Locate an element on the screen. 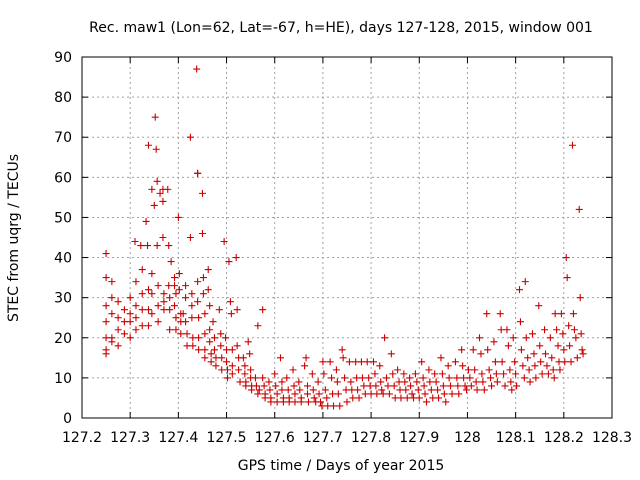 This screenshot has width=640, height=480. x-axis-label: GPS time / Days of year 2015 is located at coordinates (341, 466).